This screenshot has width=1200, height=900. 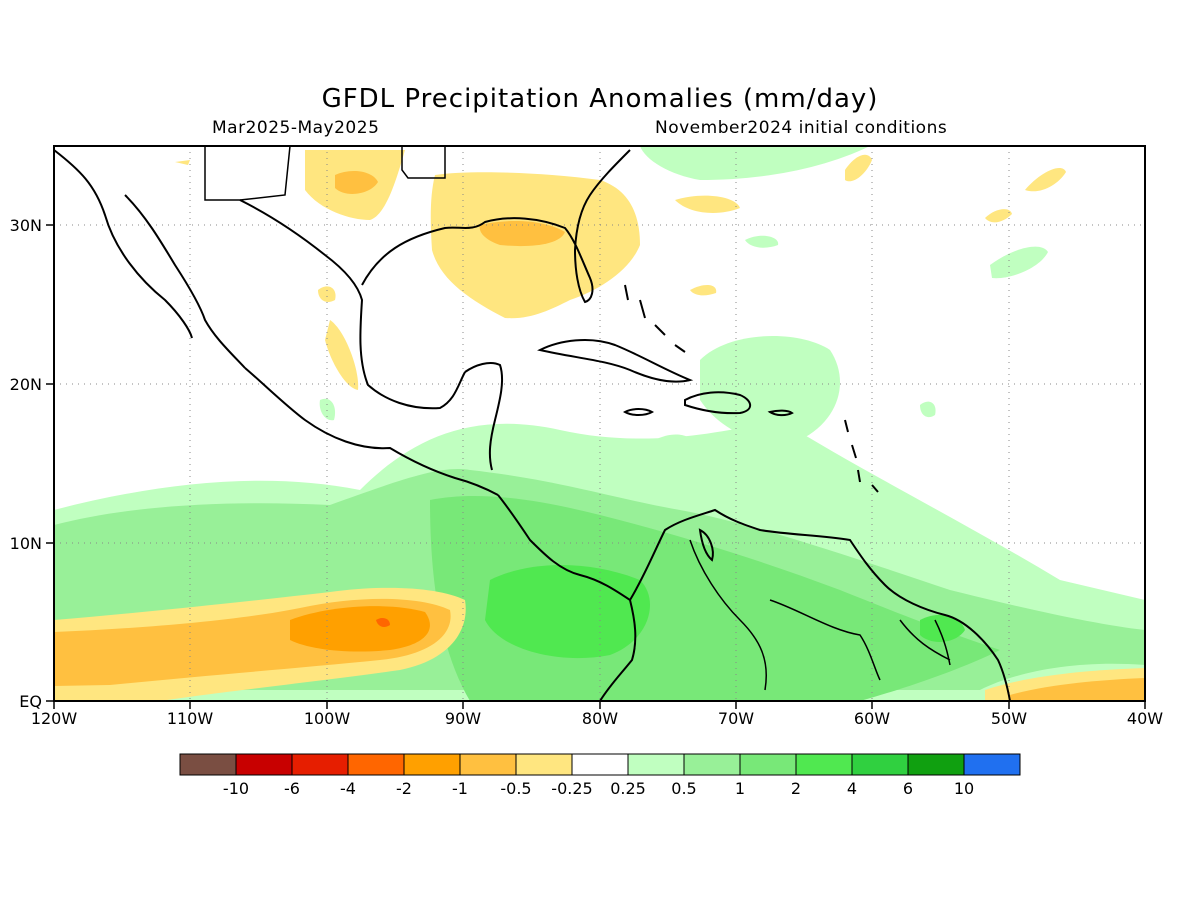 I want to click on lon-tick-label: 90W, so click(x=463, y=718).